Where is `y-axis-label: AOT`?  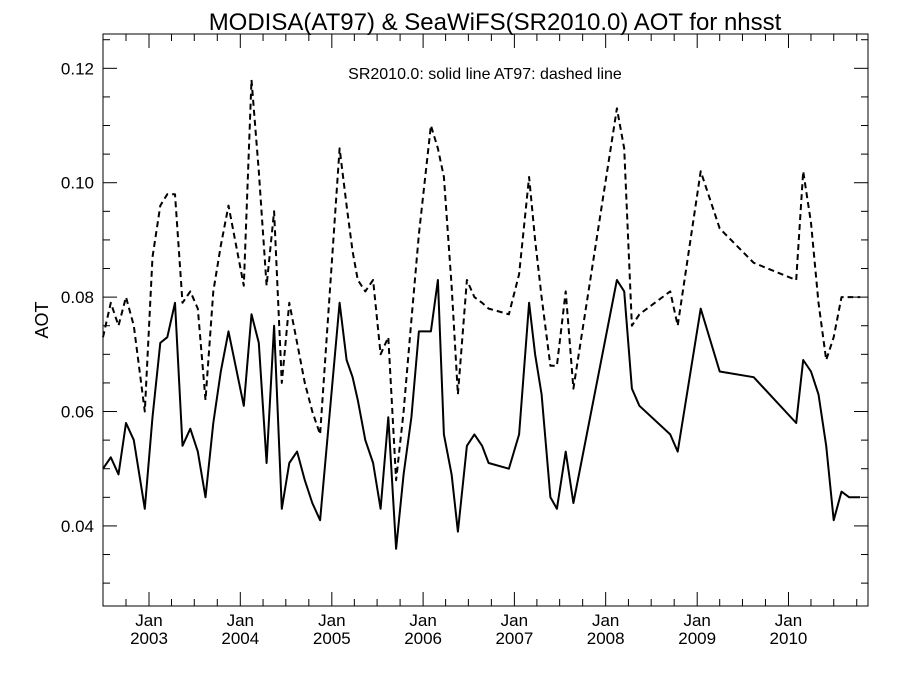
y-axis-label: AOT is located at coordinates (42, 319).